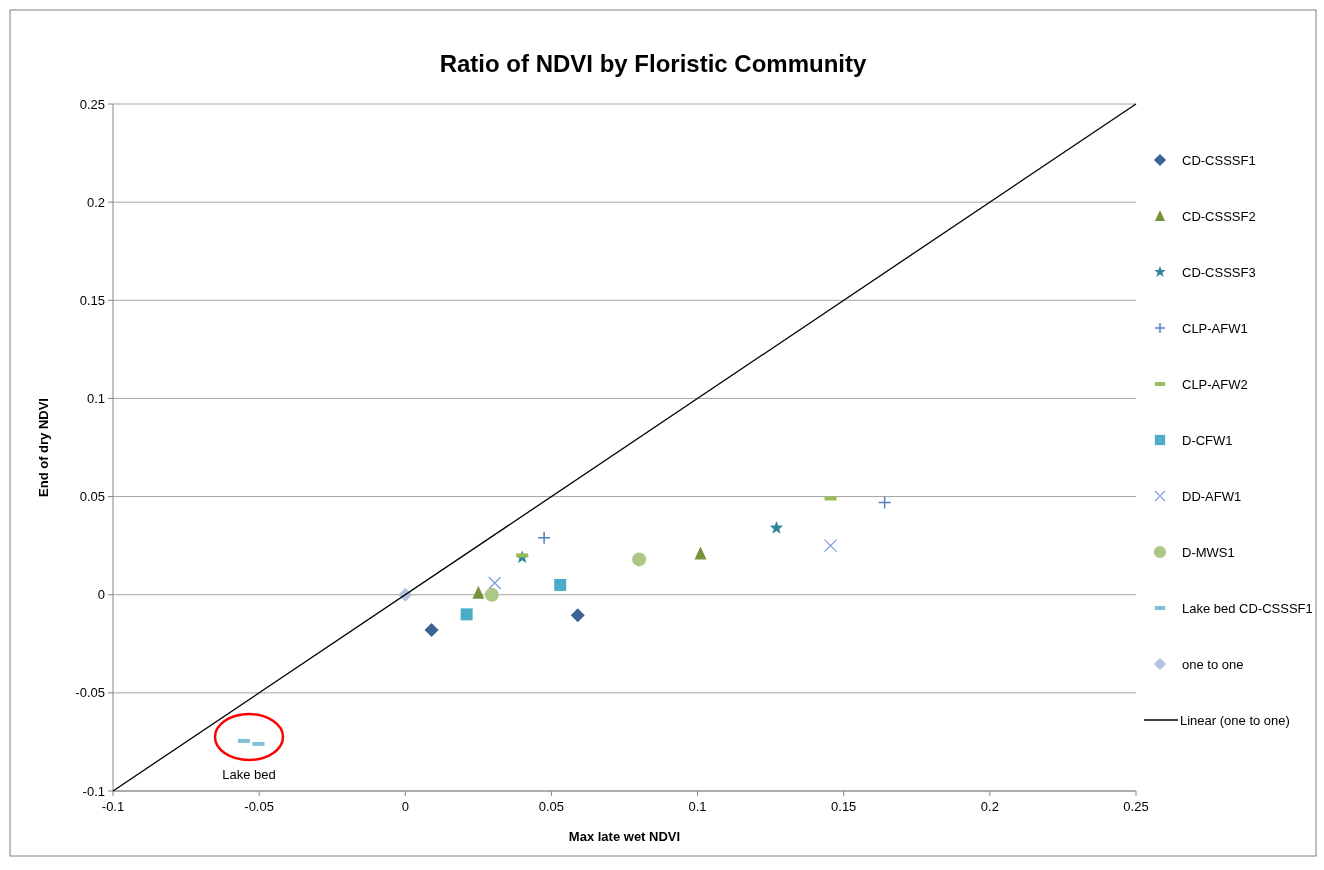 The image size is (1324, 870). Describe the element at coordinates (1207, 440) in the screenshot. I see `legend-label: D-CFW1` at that location.